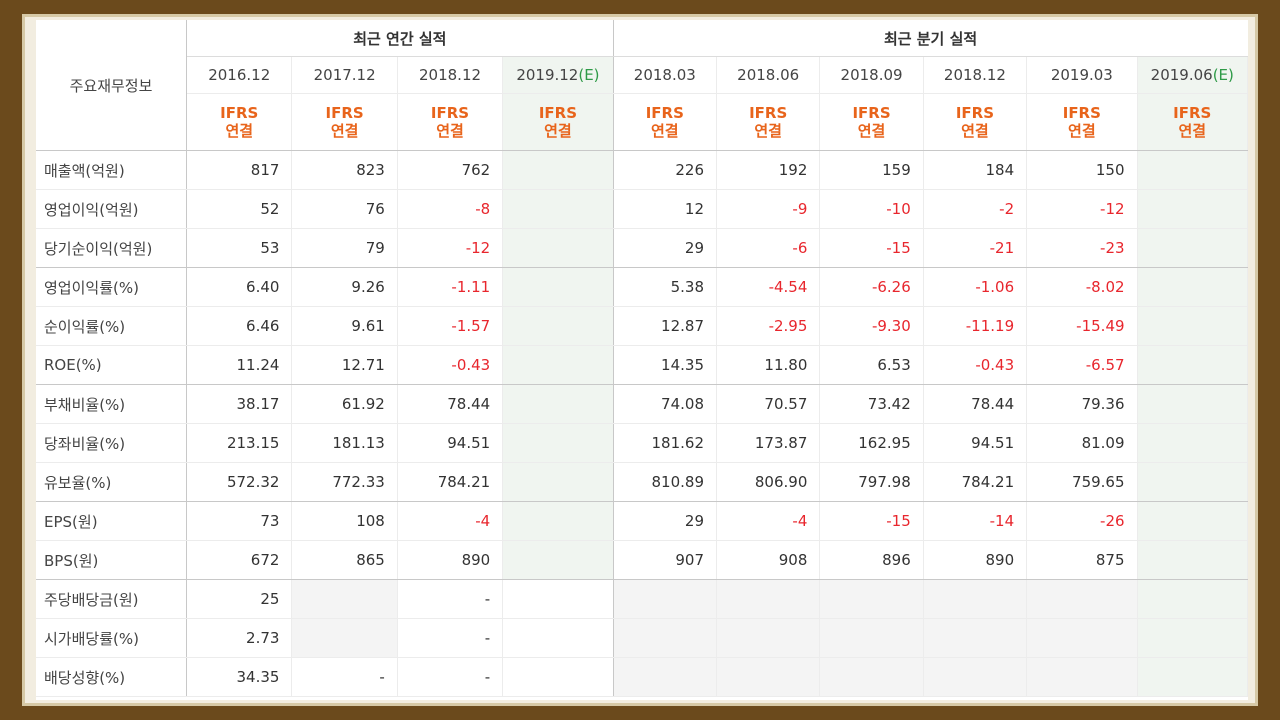  Describe the element at coordinates (930, 38) in the screenshot. I see `quarter-header: 최근 분기 실적` at that location.